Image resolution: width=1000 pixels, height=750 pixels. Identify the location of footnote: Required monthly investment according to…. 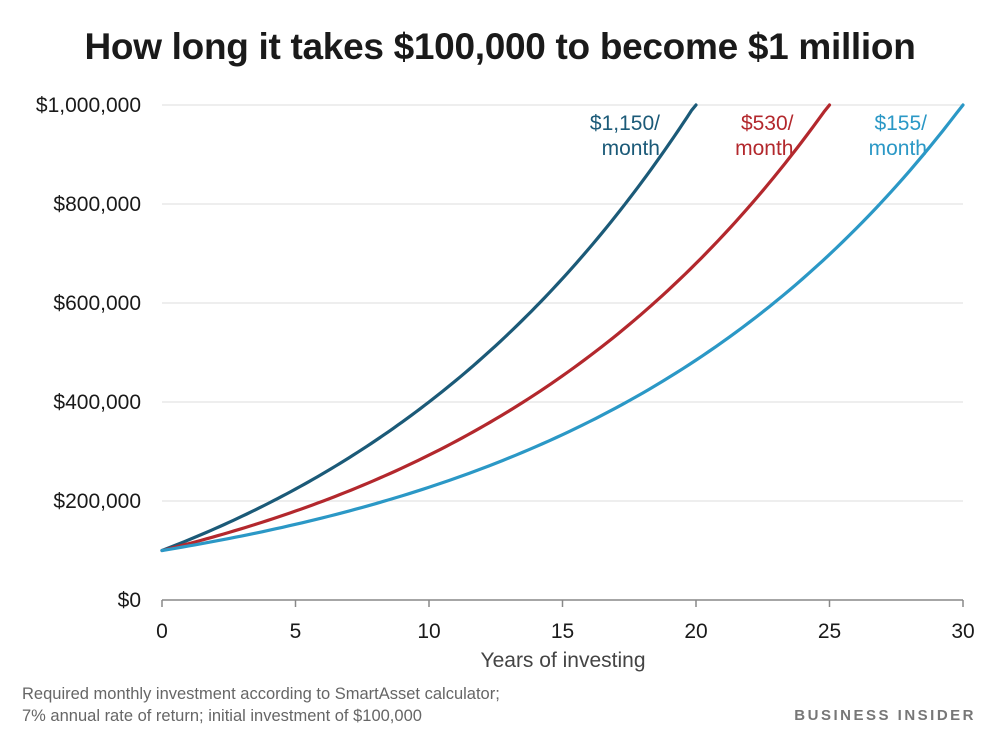
(261, 705).